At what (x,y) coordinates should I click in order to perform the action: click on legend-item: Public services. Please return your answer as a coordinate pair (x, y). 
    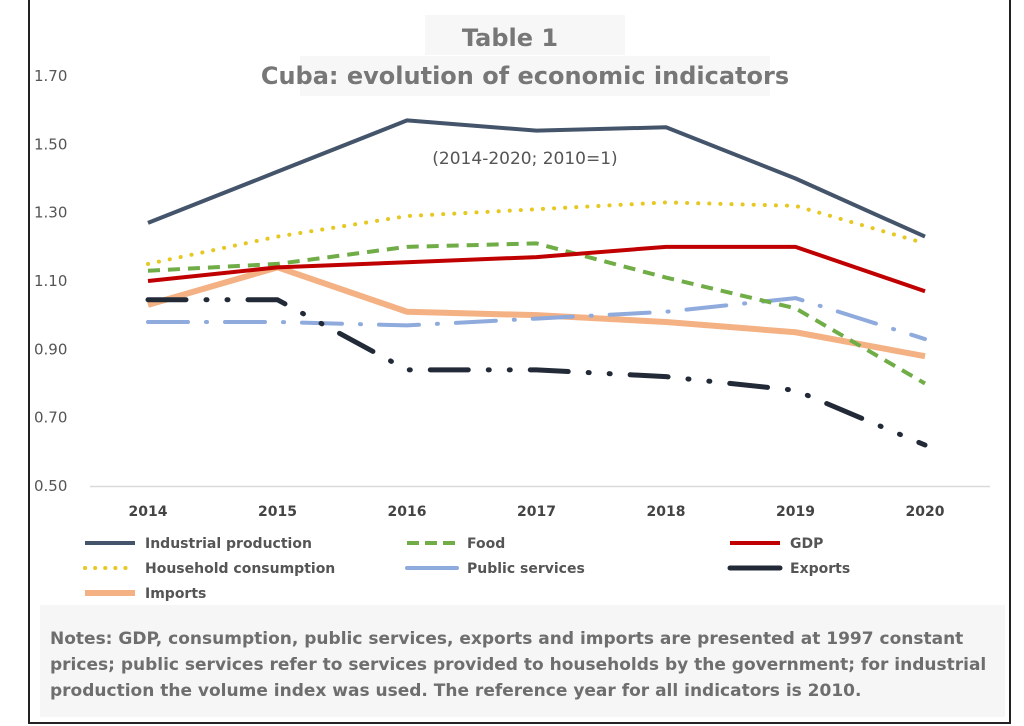
    Looking at the image, I should click on (495, 569).